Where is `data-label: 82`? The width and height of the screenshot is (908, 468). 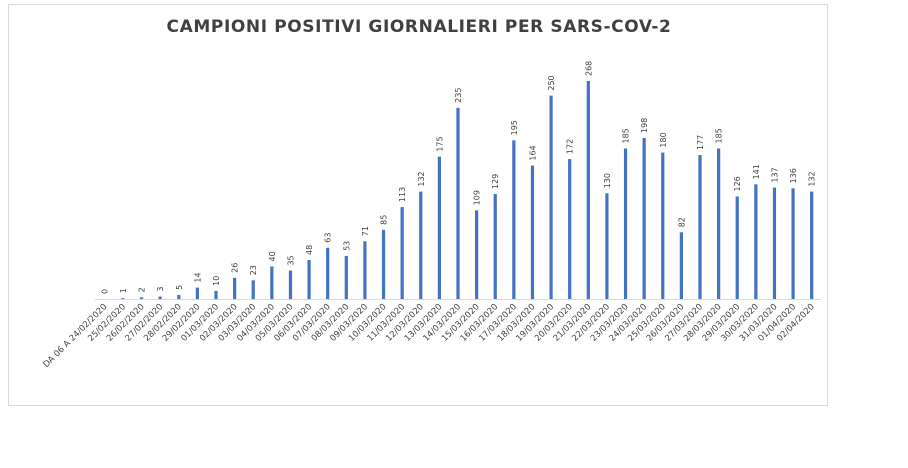 data-label: 82 is located at coordinates (681, 222).